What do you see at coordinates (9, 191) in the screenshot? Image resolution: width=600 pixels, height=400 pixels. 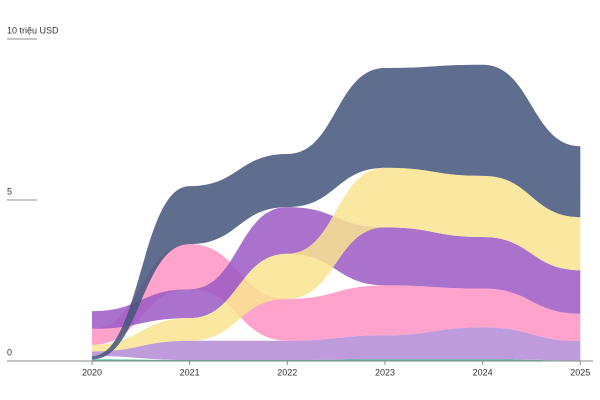 I see `y-tick-label: 5` at bounding box center [9, 191].